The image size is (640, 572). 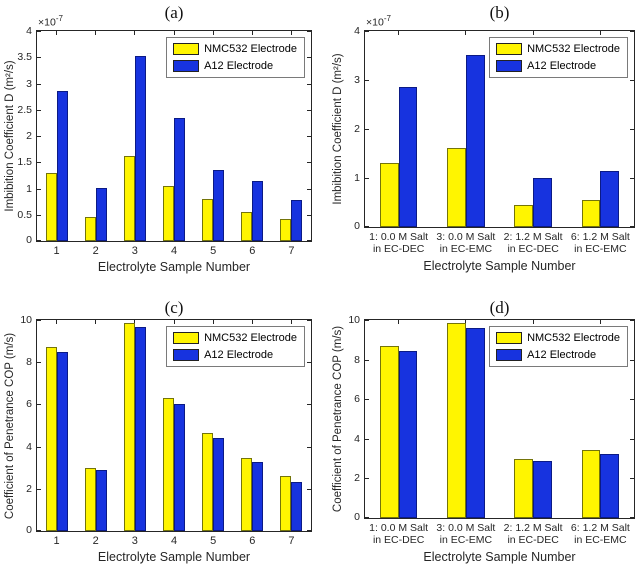 I want to click on y-tick-label: 2.5, so click(x=24, y=109).